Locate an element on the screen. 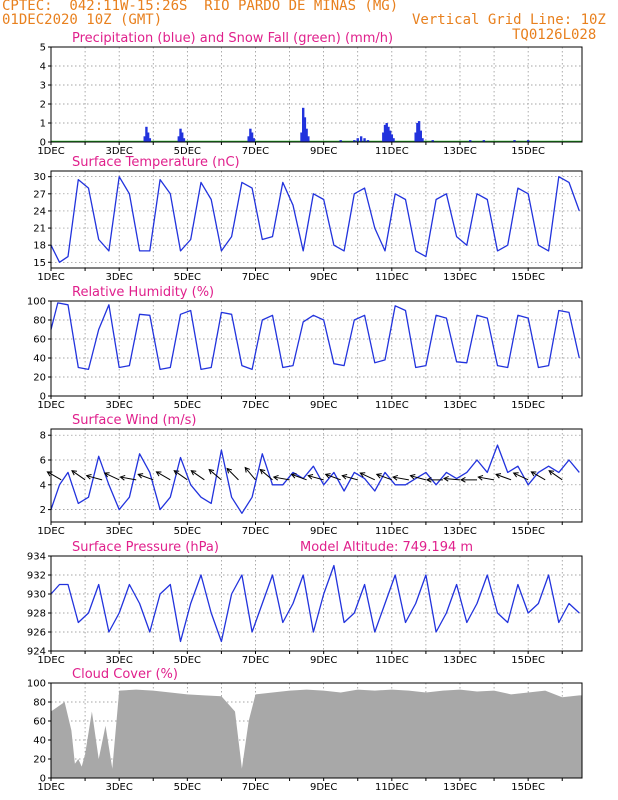 The image size is (618, 800). y-tick-label: 80 is located at coordinates (39, 321).